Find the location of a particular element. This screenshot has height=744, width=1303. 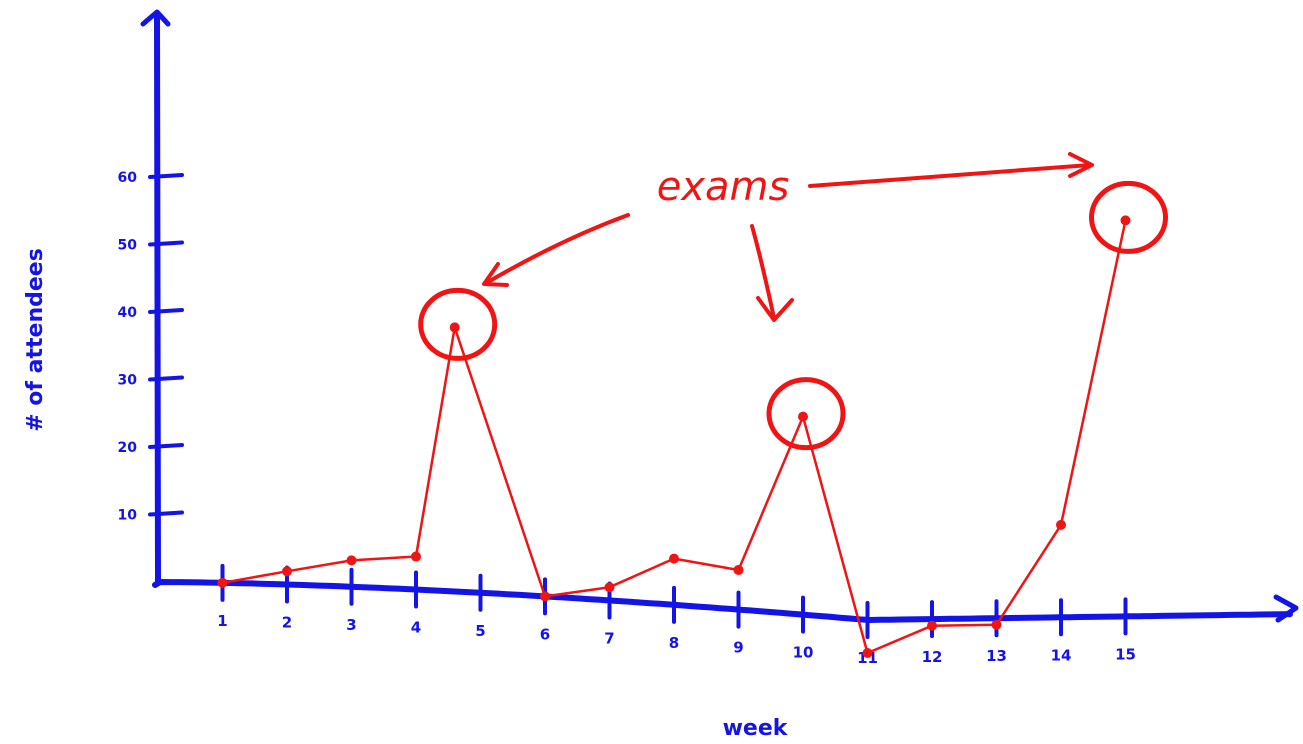

x-tick-label-1: 1 is located at coordinates (222, 621).